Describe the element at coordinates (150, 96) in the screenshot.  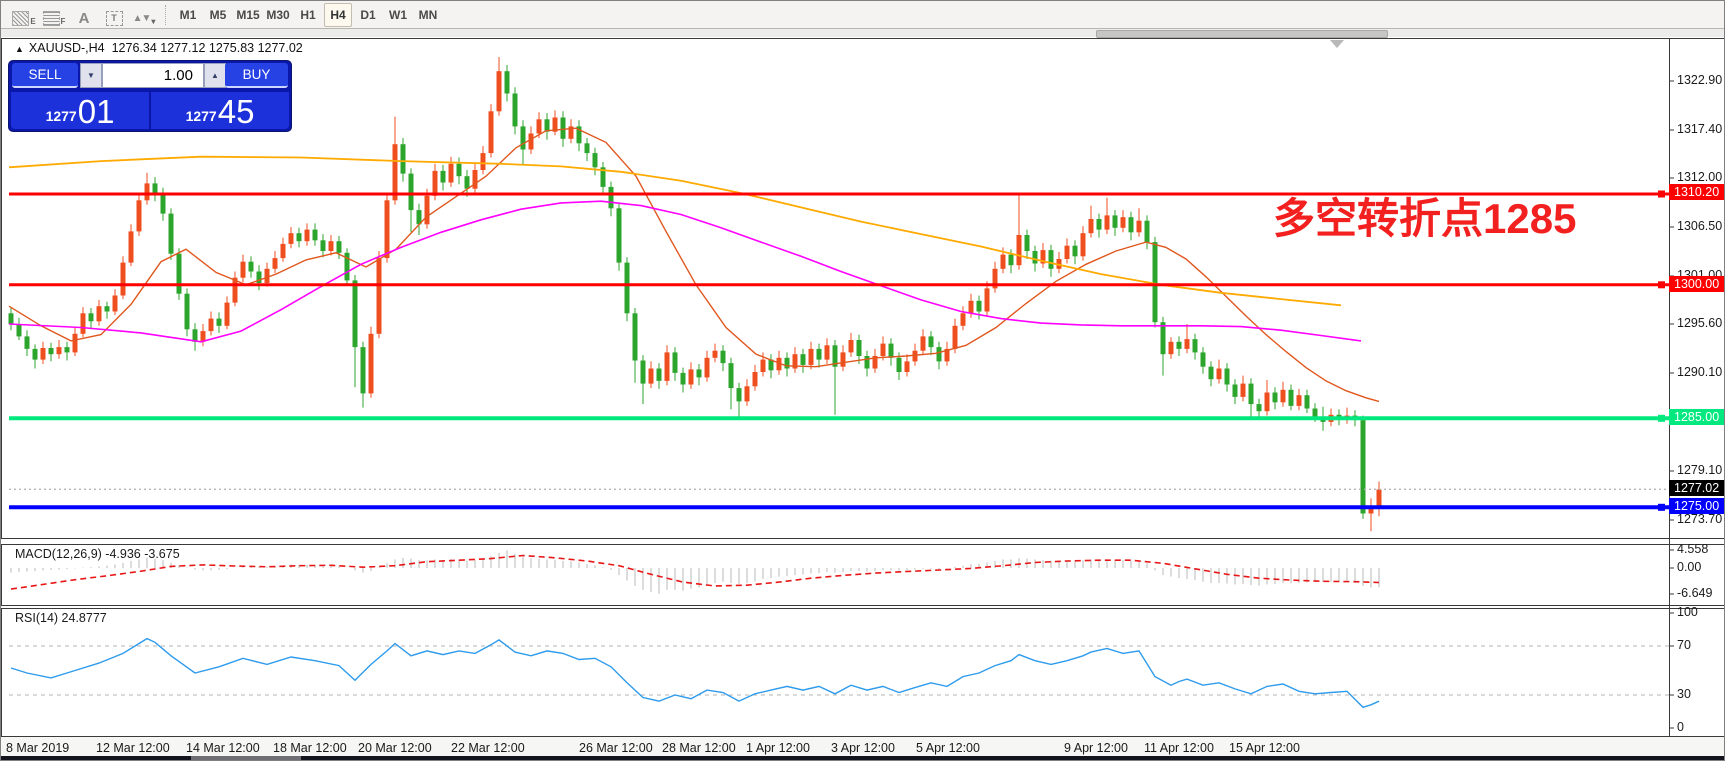
I see `one-click-trade-panel: SELL ▼ ▲ BUY 1277 01 1277 45` at that location.